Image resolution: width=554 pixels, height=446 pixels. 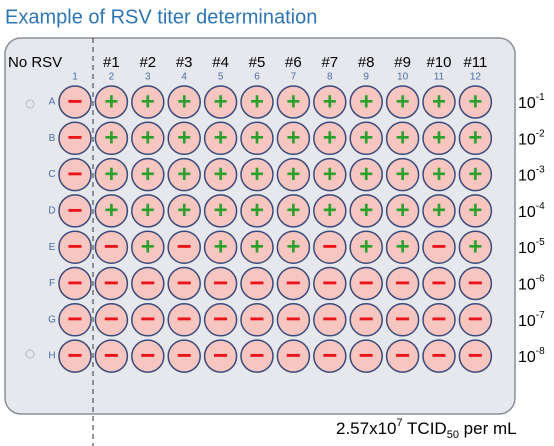 What do you see at coordinates (438, 62) in the screenshot?
I see `column-label: #10` at bounding box center [438, 62].